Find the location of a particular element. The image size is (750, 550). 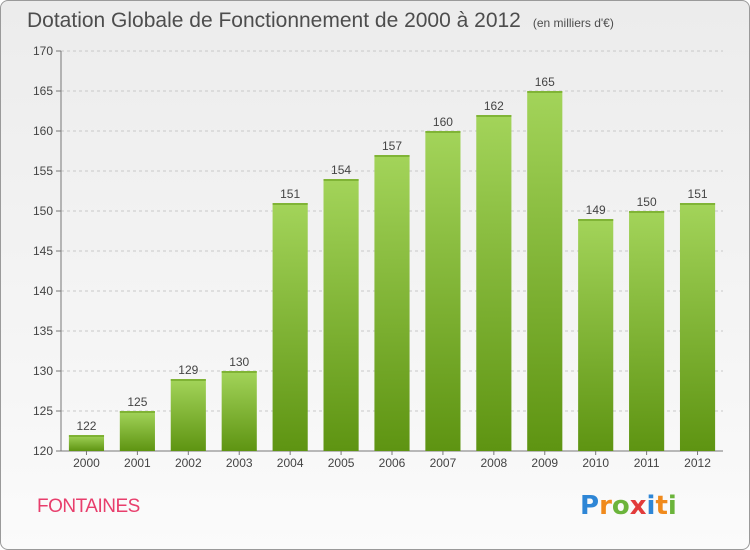

data-label: 122 is located at coordinates (86, 426).